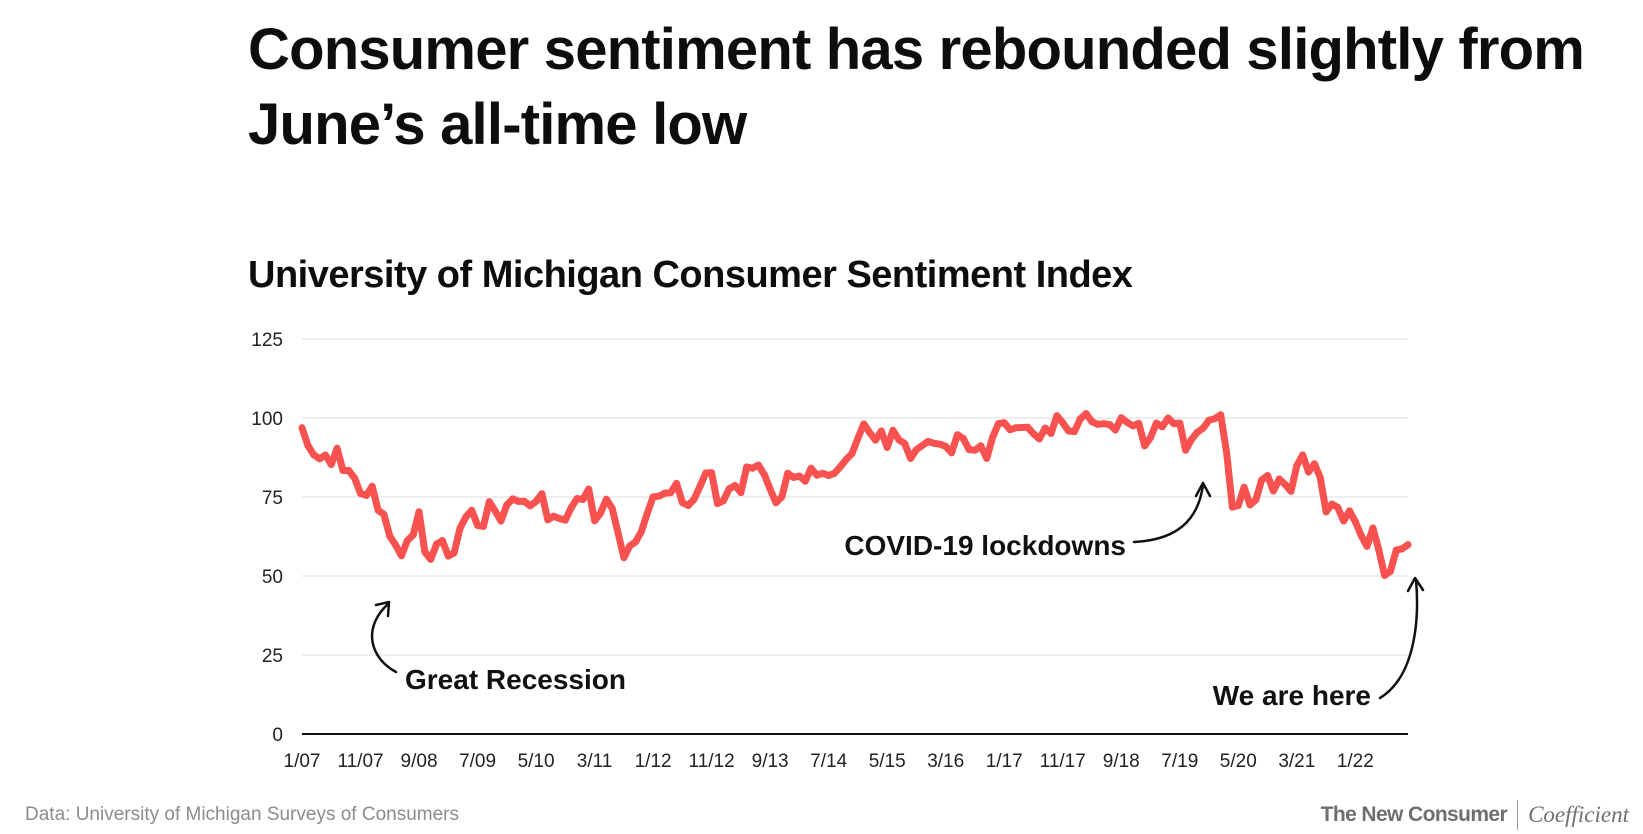 This screenshot has height=834, width=1643. What do you see at coordinates (1578, 814) in the screenshot?
I see `brand-logo-secondary: Coefficient` at bounding box center [1578, 814].